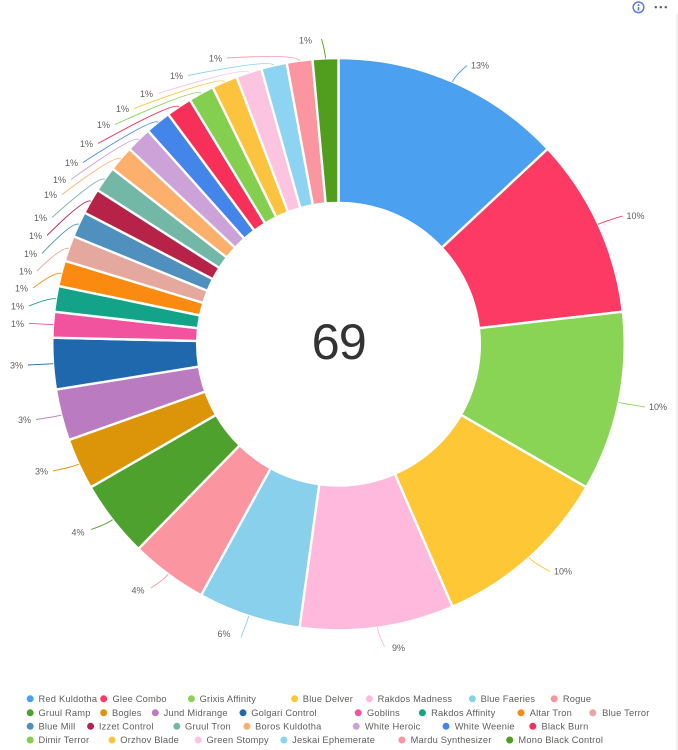  Describe the element at coordinates (57, 727) in the screenshot. I see `svg-text: Blue Mill` at that location.